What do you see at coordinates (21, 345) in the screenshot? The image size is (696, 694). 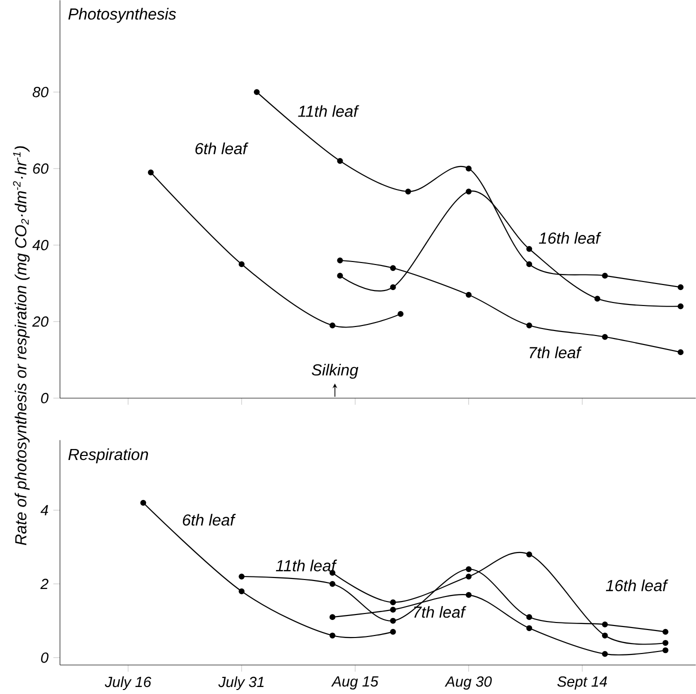 I see `y-axis-title: Rate of photosynthesis or respiration (mg CO$_{2}$·dm$^{-2}$·hr$^{-1}$)` at bounding box center [21, 345].